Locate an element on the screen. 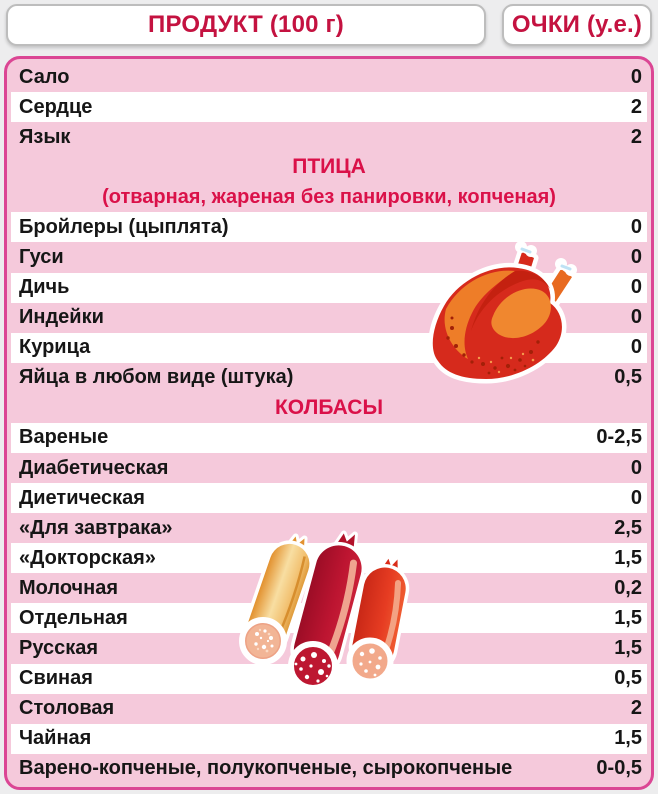  section-title: КОЛБАСЫ is located at coordinates (329, 407).